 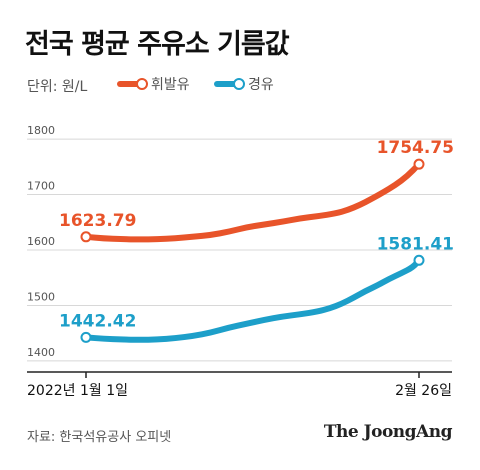 I want to click on legend-diesel-label: 경유, so click(x=261, y=85).